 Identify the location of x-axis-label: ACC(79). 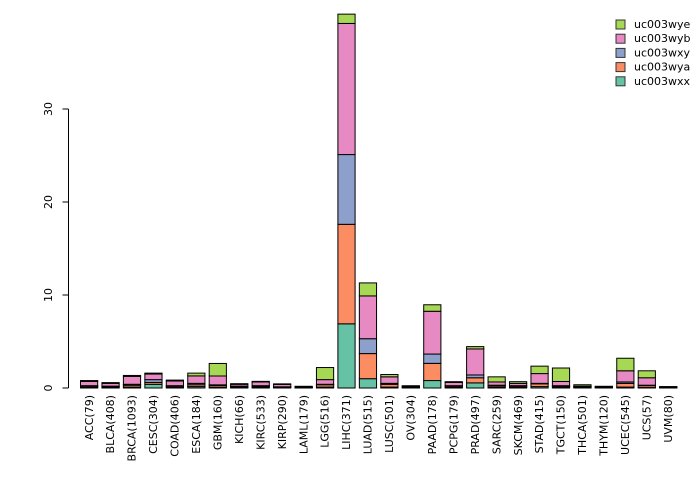
(89, 417).